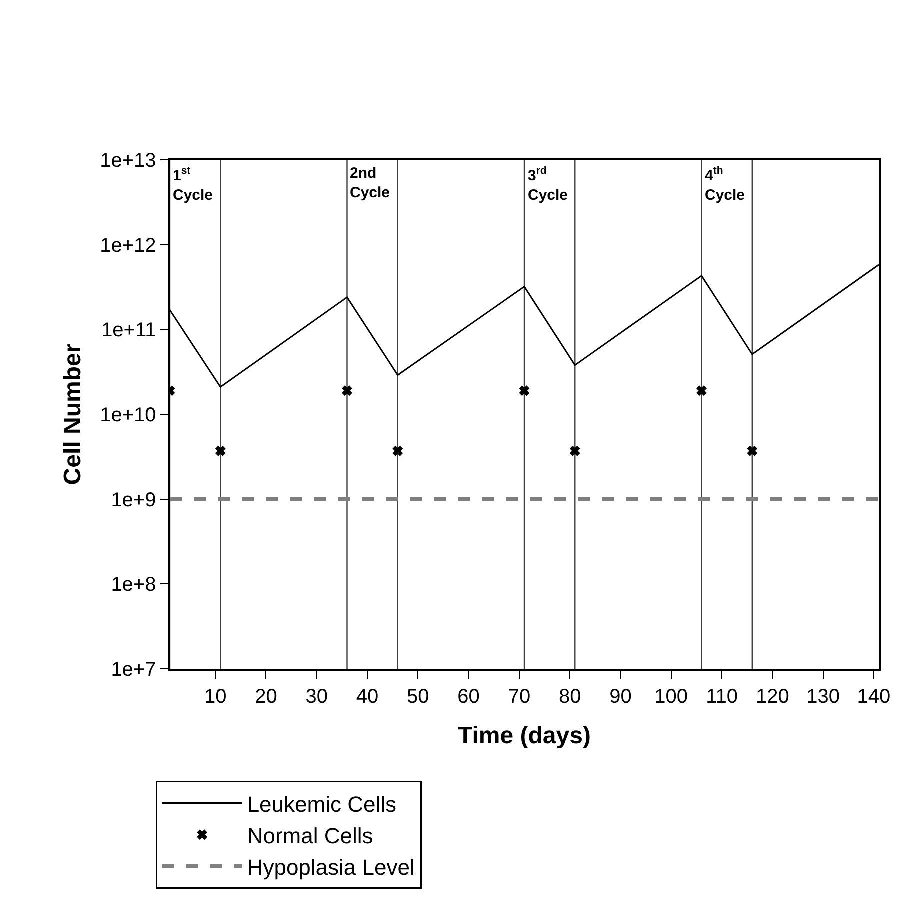  Describe the element at coordinates (266, 697) in the screenshot. I see `x-tick-label: 20` at that location.